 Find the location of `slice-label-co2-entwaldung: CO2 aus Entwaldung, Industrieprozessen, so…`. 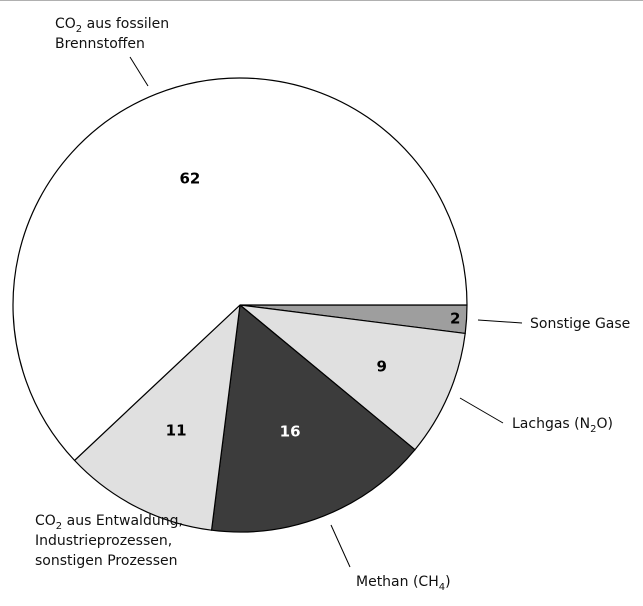

slice-label-co2-entwaldung: CO2 aus Entwaldung, Industrieprozessen, so… is located at coordinates (109, 541).